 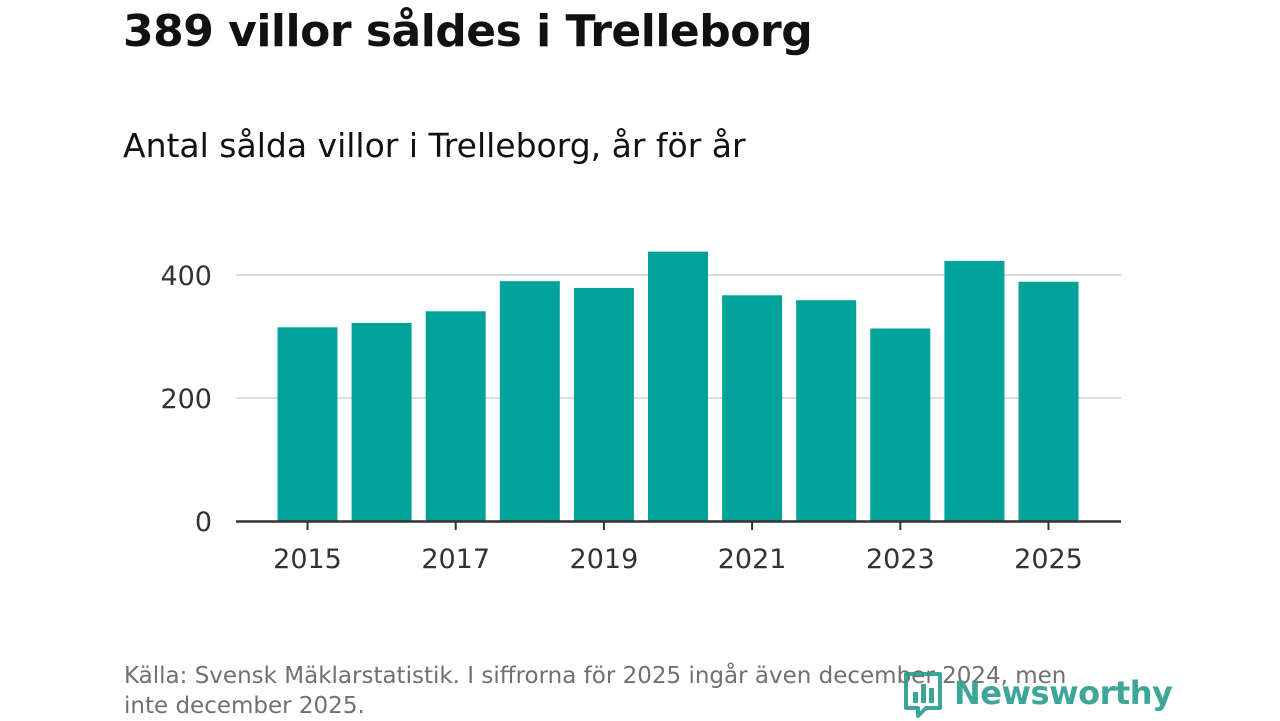 What do you see at coordinates (604, 559) in the screenshot?
I see `x-tick-label: 2019` at bounding box center [604, 559].